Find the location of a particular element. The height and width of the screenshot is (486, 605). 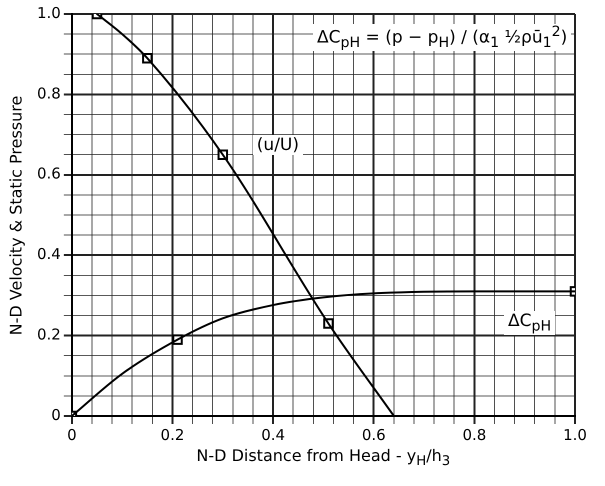

y-tick-label: 0 is located at coordinates (56, 415).